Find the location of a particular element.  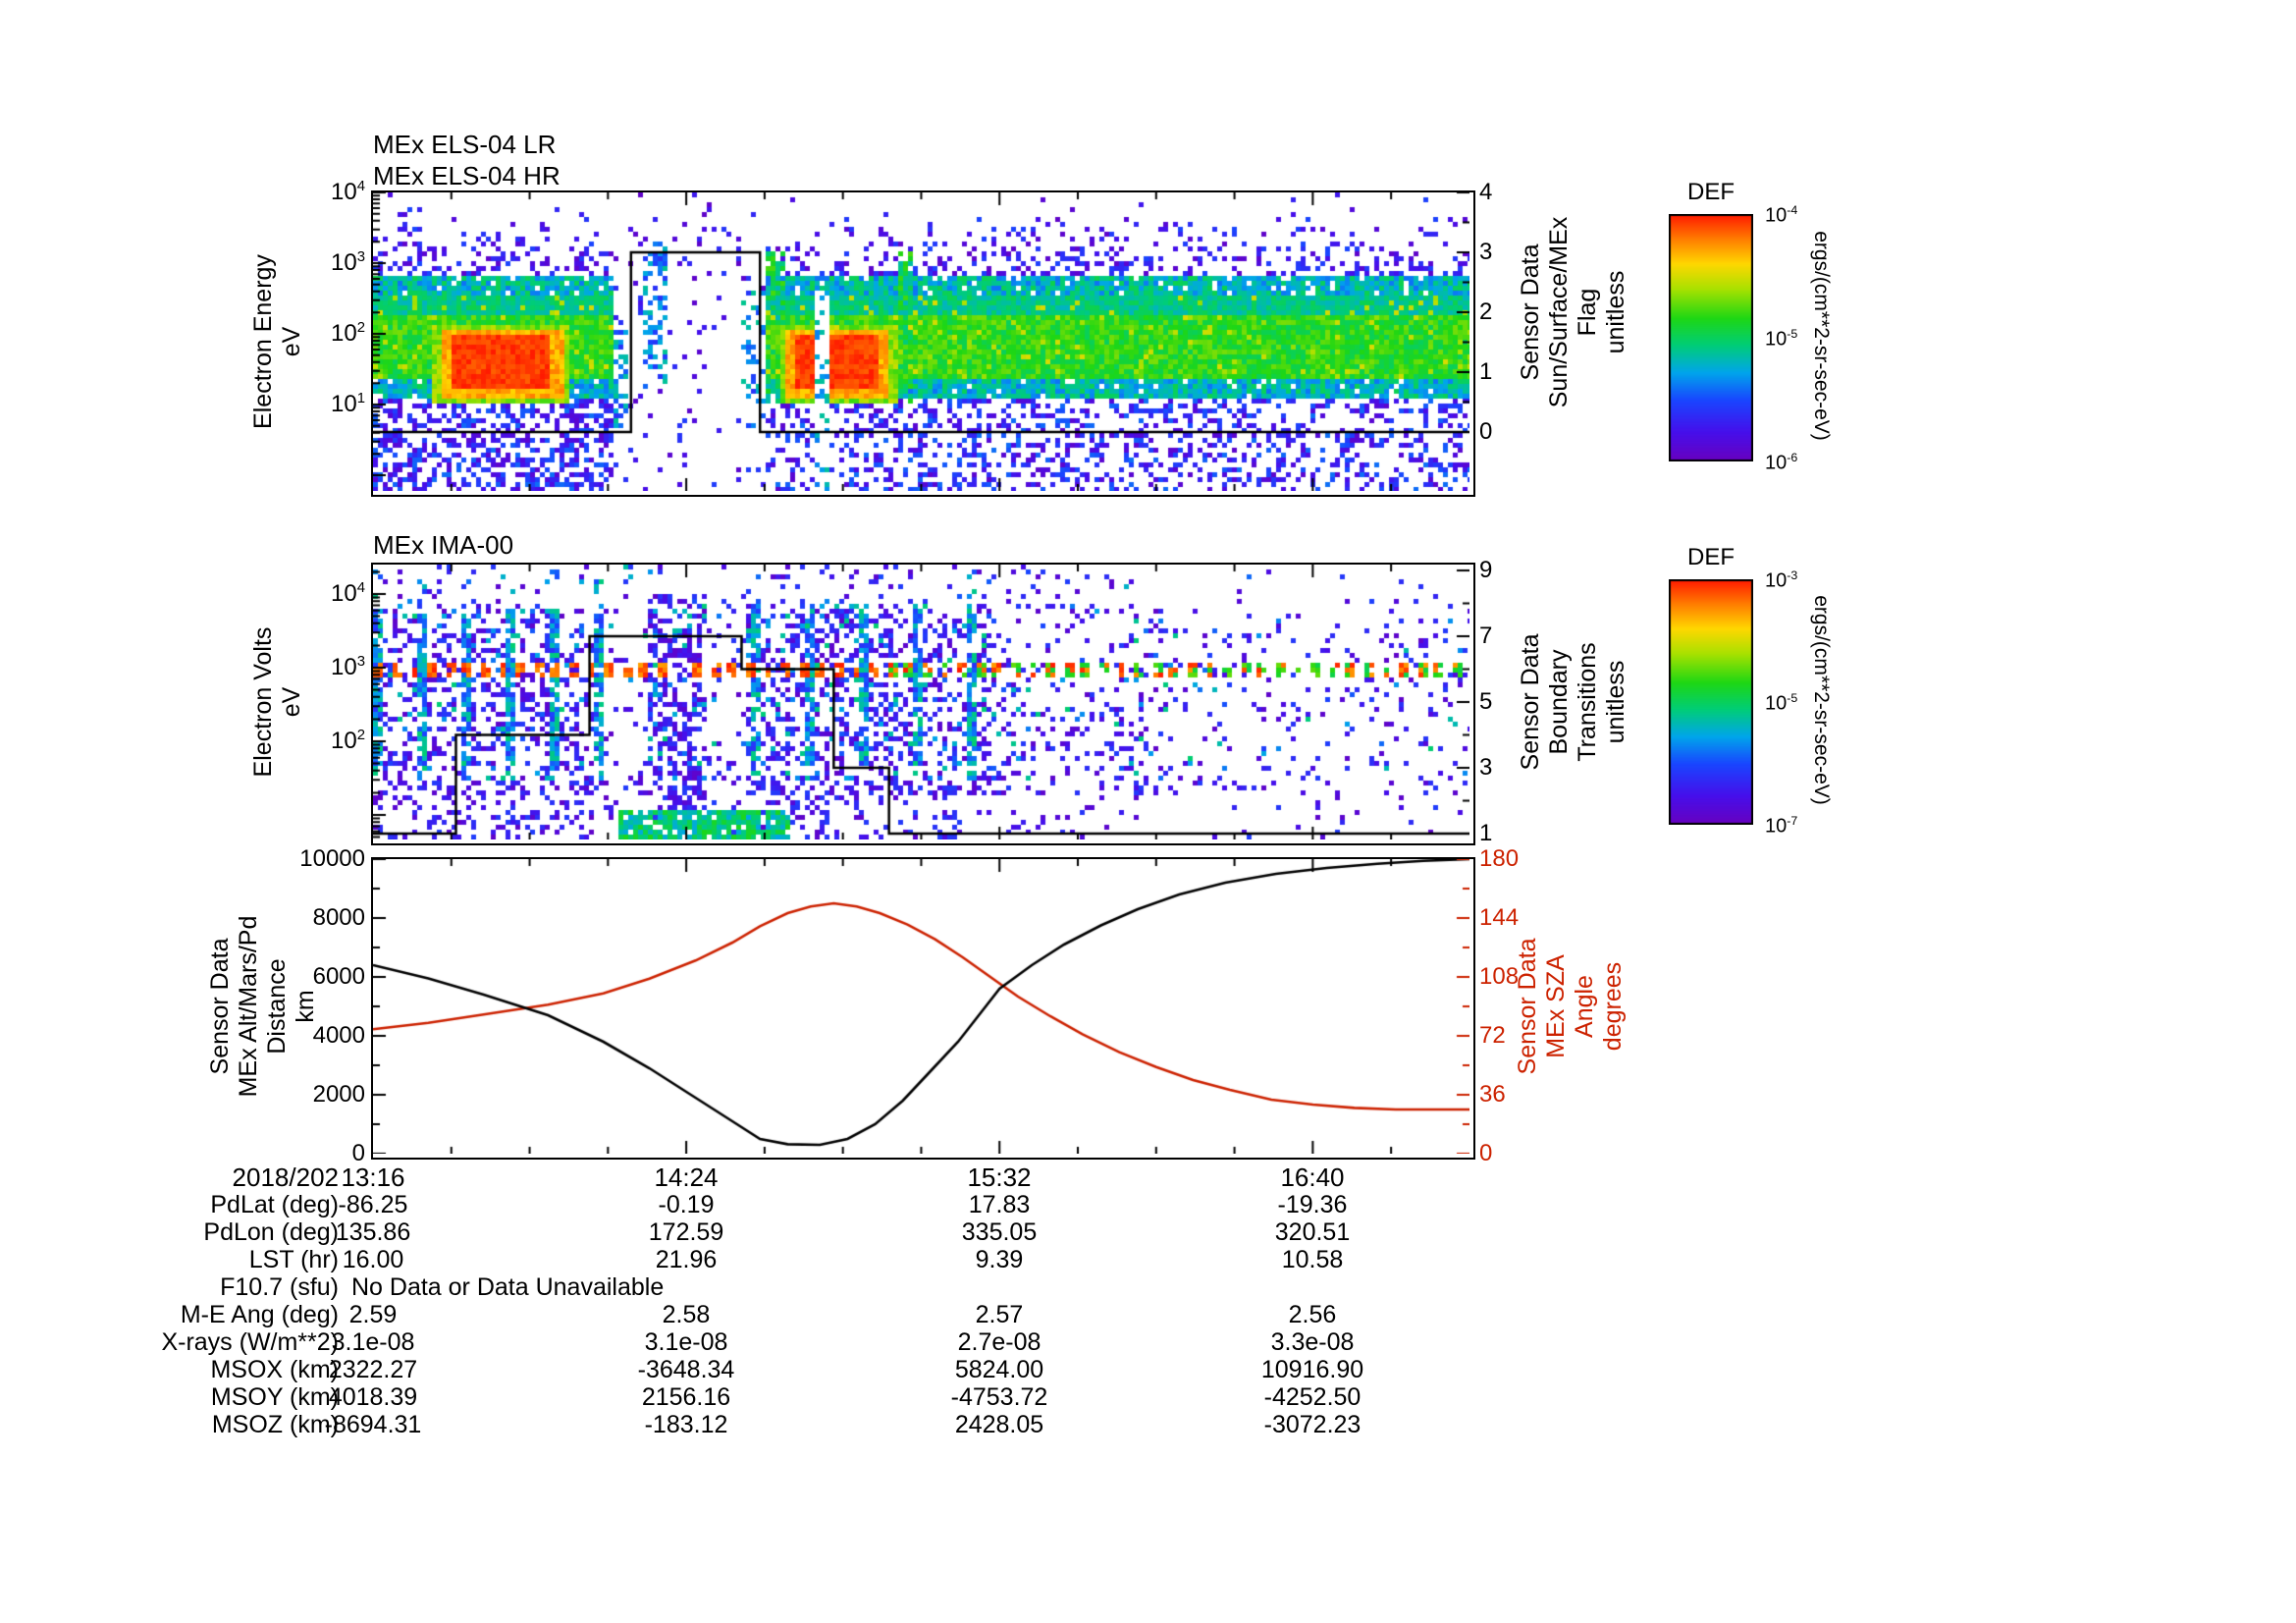

ima-spectrogram-panel is located at coordinates (923, 704).